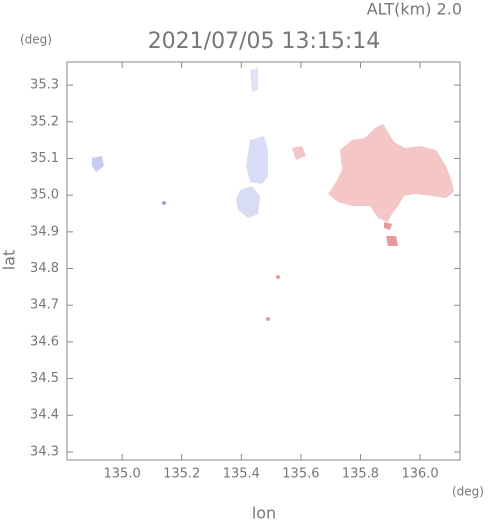  I want to click on y-tick-label: 35.1, so click(44, 158).